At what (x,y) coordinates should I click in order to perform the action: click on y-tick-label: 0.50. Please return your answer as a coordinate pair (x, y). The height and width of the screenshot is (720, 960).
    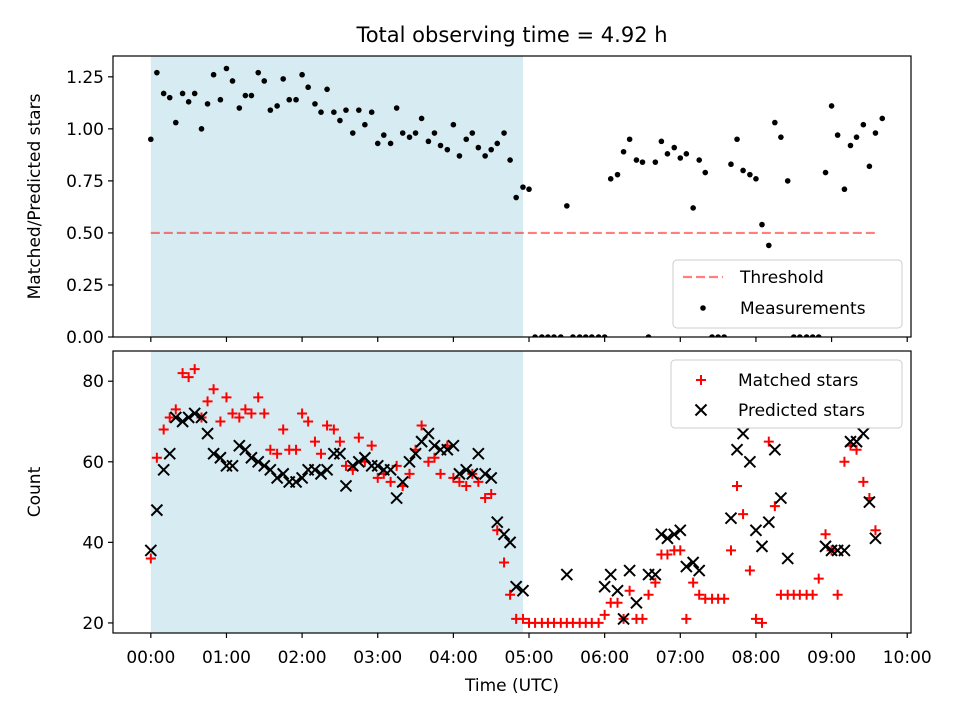
    Looking at the image, I should click on (85, 234).